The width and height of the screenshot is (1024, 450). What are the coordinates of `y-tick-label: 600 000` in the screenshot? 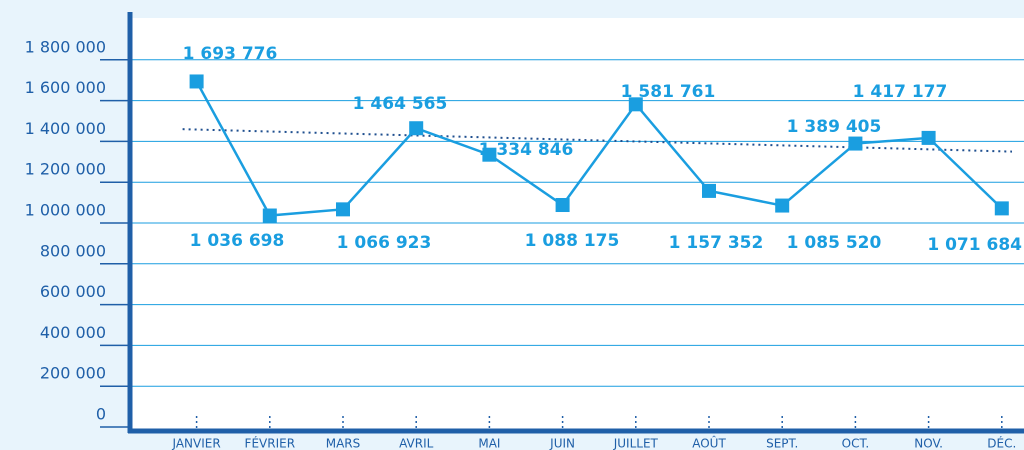 It's located at (73, 291).